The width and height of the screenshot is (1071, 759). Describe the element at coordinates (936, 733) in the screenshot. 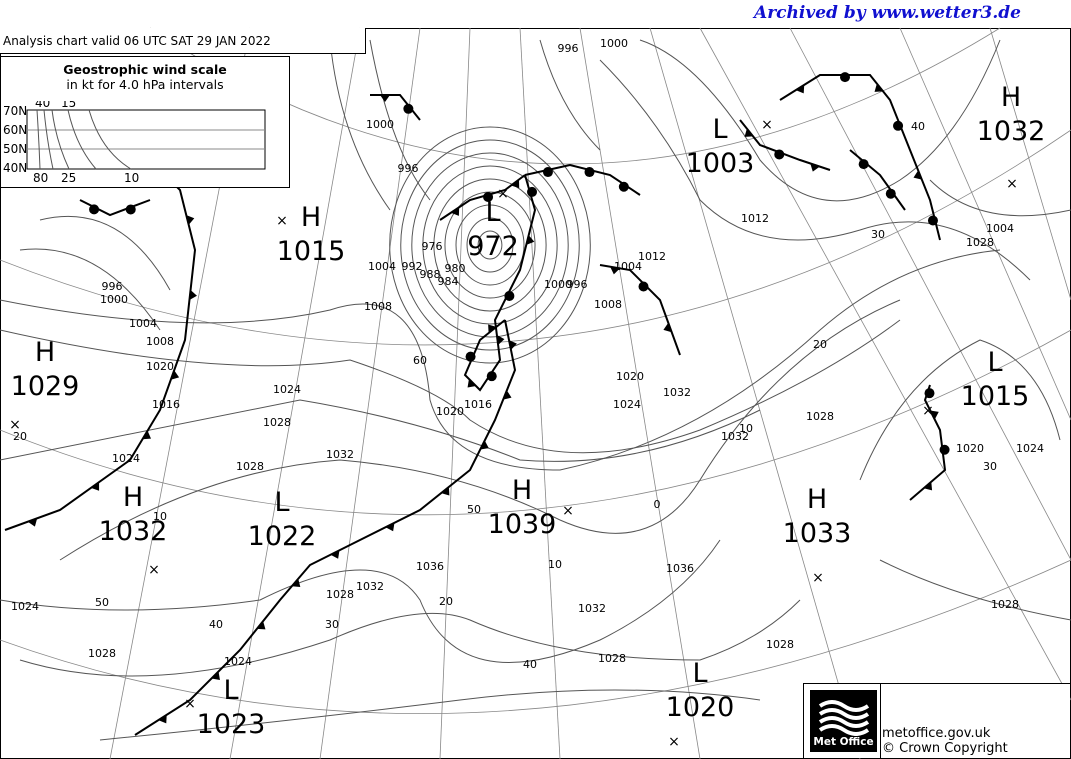

I see `site-link: metoffice.gov.uk` at that location.